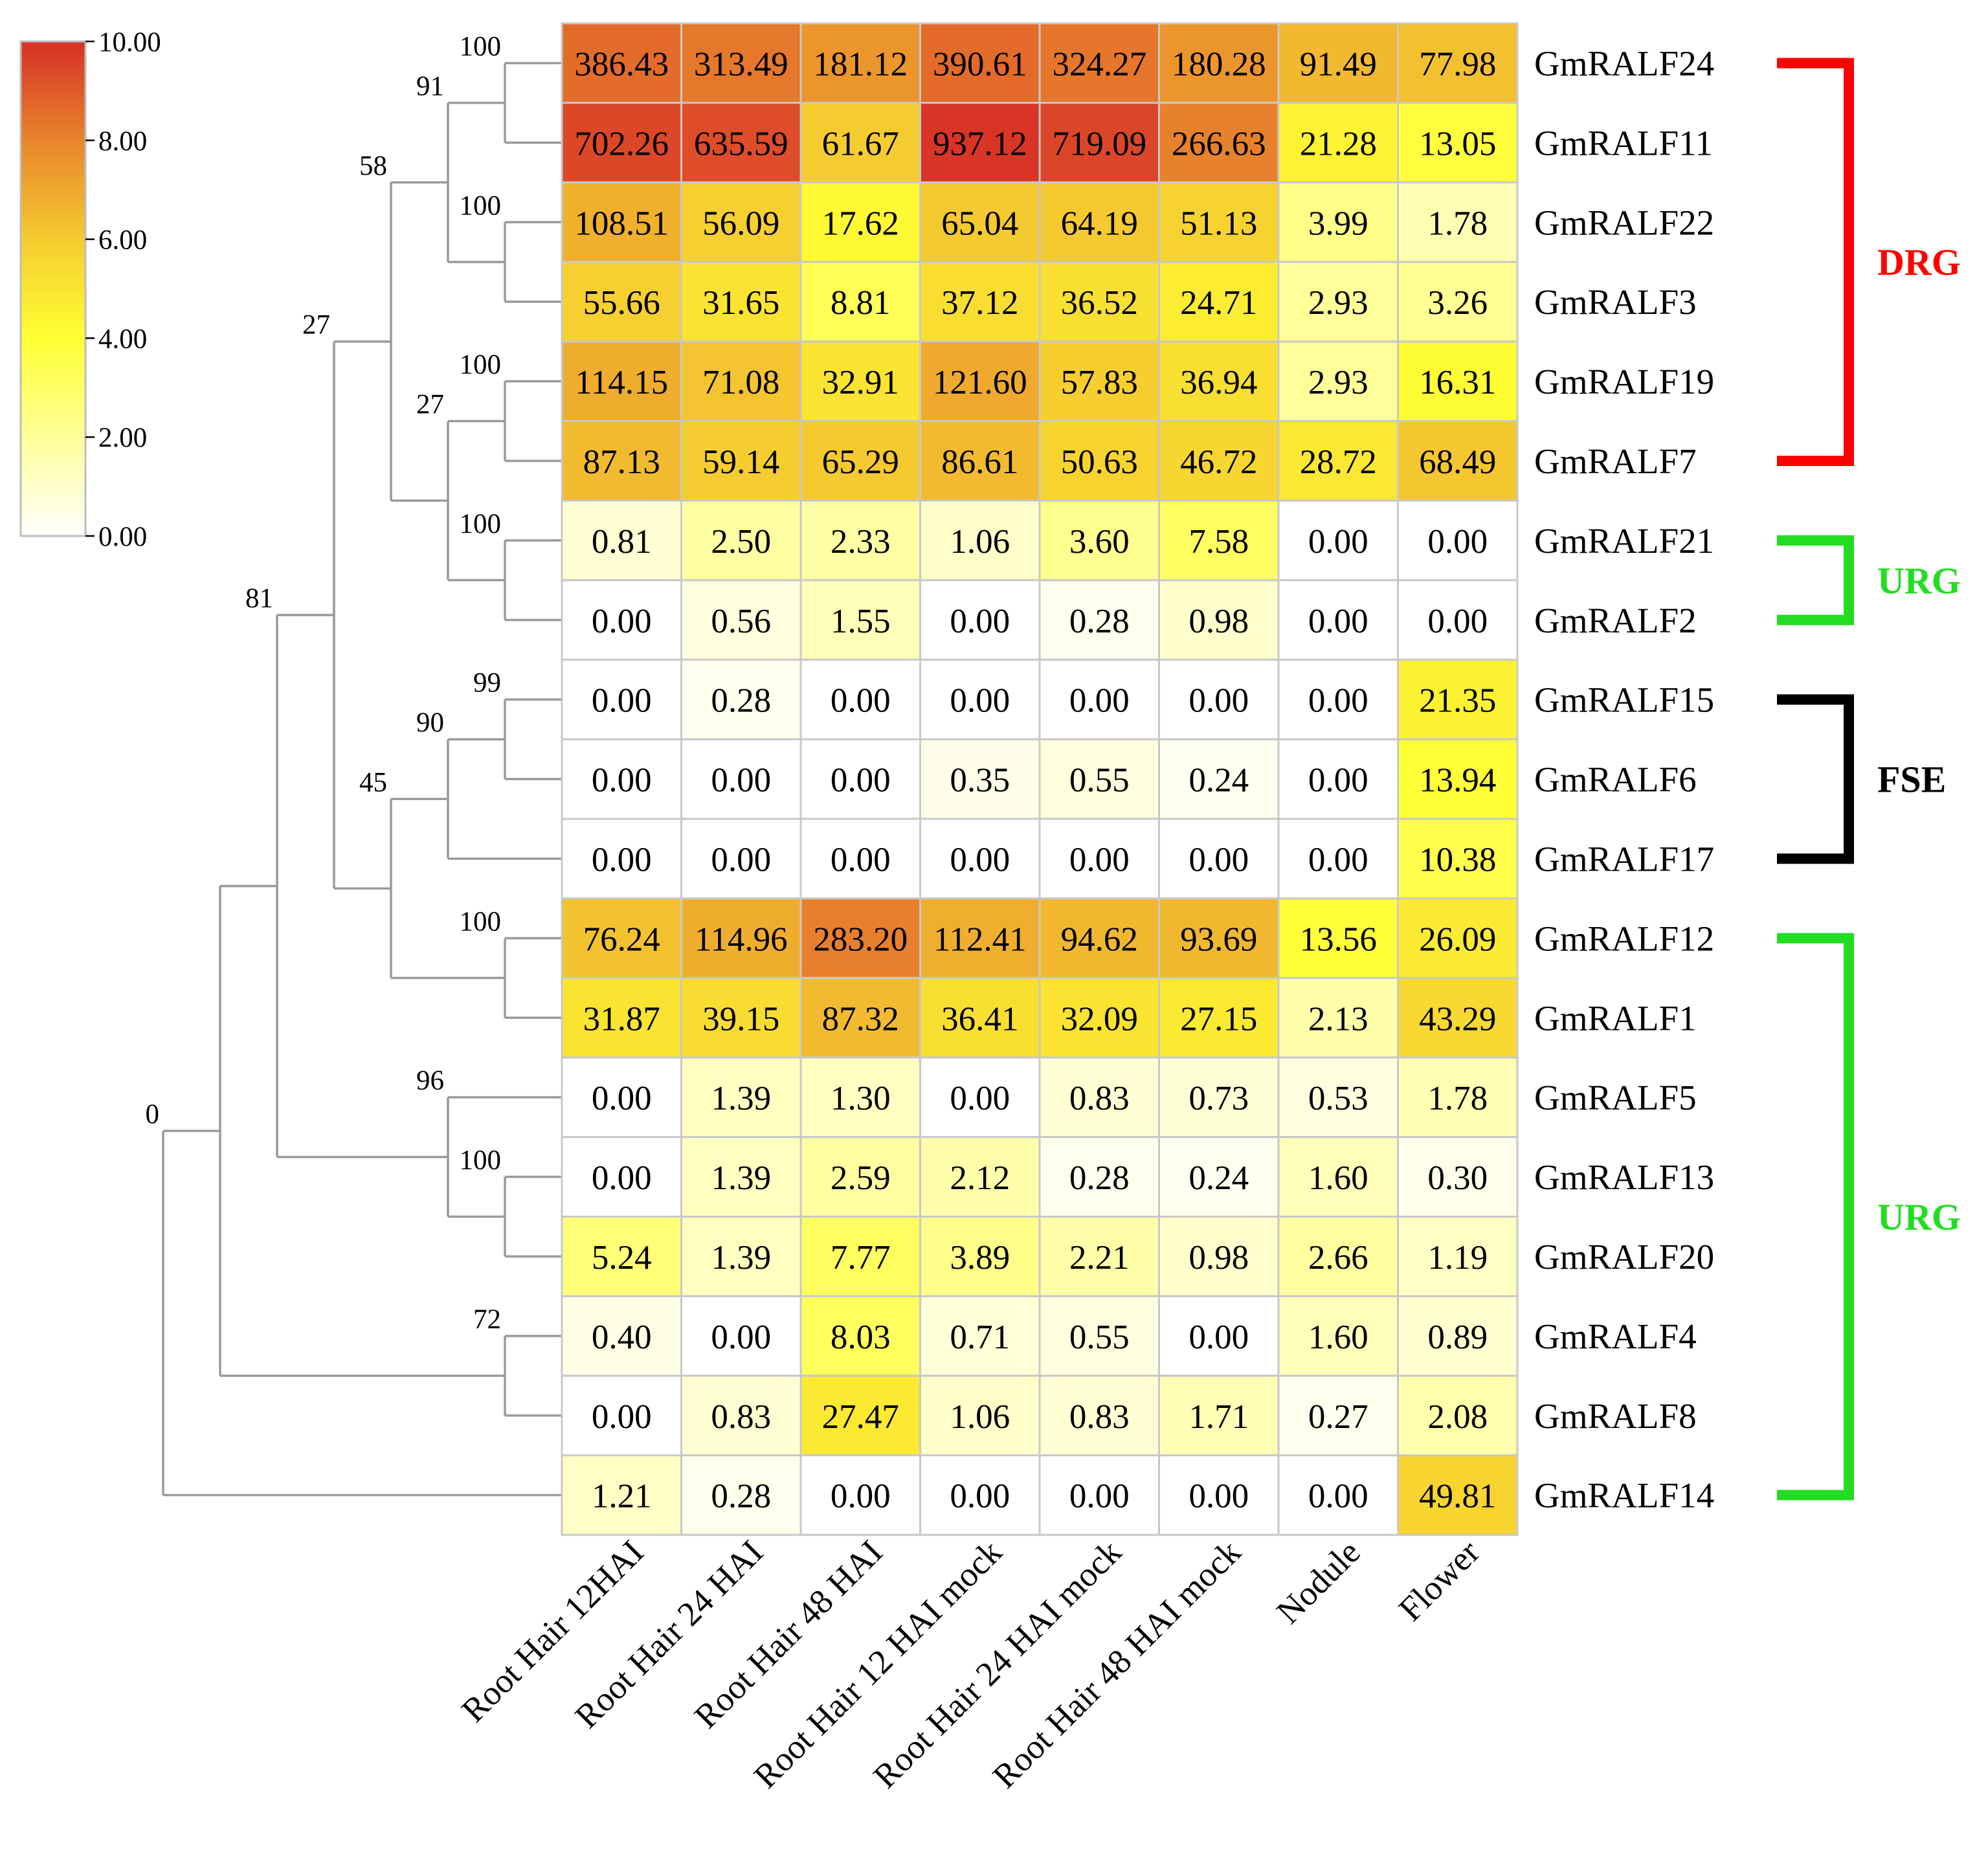  Describe the element at coordinates (1457, 1019) in the screenshot. I see `cell-value-label: 43.29` at that location.